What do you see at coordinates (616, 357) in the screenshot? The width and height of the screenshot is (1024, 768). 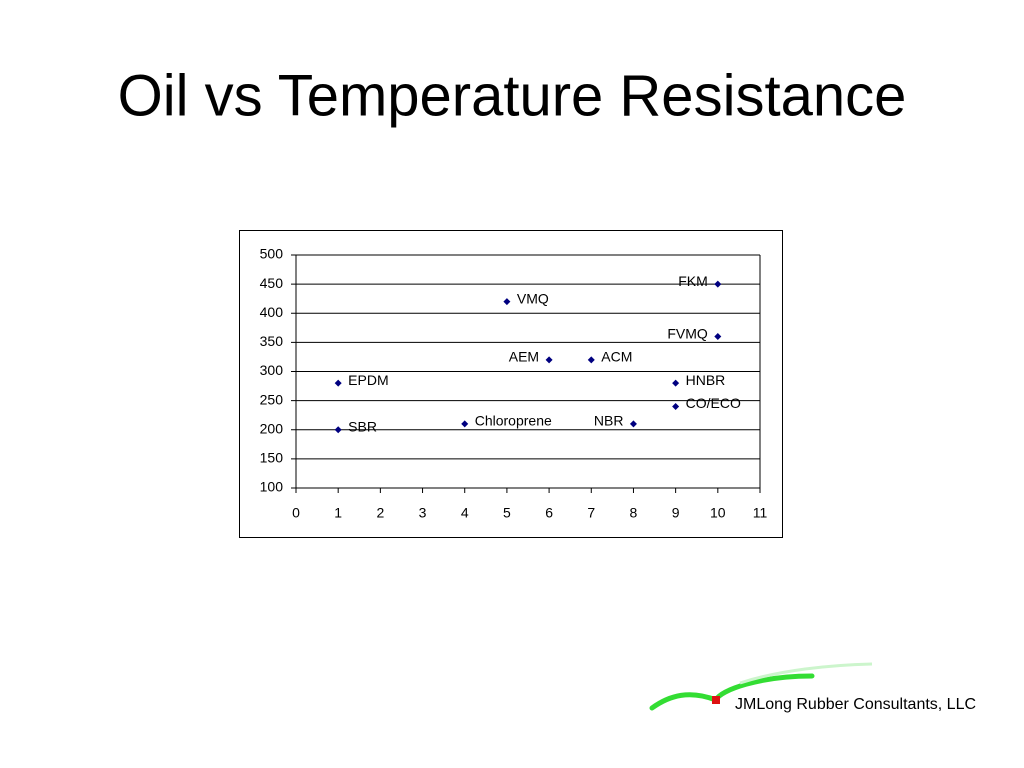 I see `point-label: ACM` at bounding box center [616, 357].